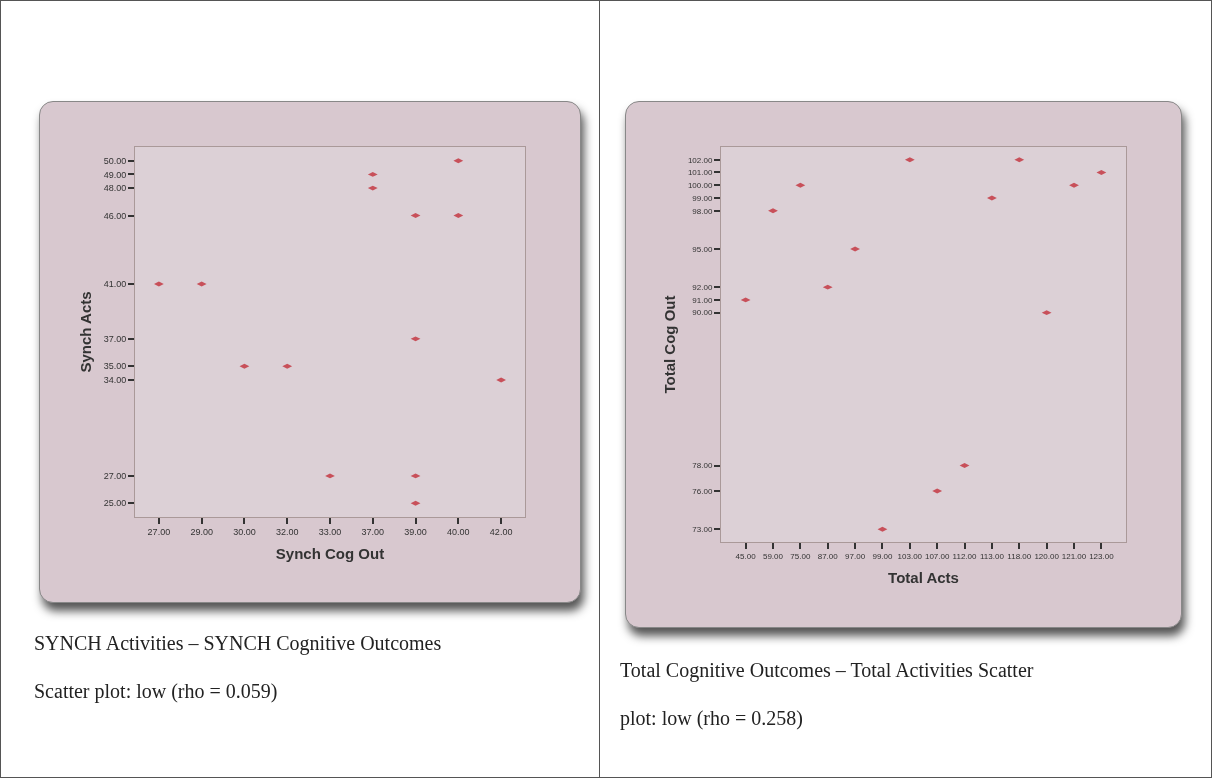  I want to click on y-tick-label: 99.00, so click(702, 198).